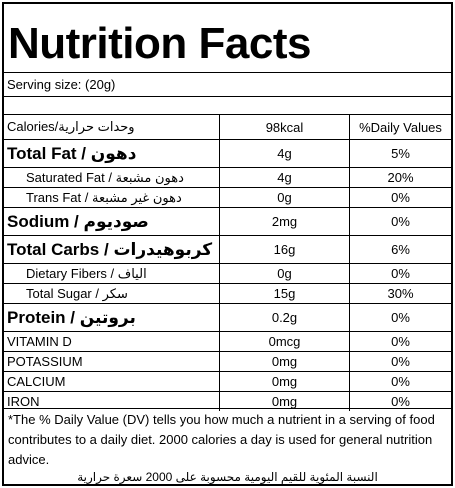 This screenshot has height=488, width=455. What do you see at coordinates (284, 221) in the screenshot?
I see `nutrient-amount: 2mg` at bounding box center [284, 221].